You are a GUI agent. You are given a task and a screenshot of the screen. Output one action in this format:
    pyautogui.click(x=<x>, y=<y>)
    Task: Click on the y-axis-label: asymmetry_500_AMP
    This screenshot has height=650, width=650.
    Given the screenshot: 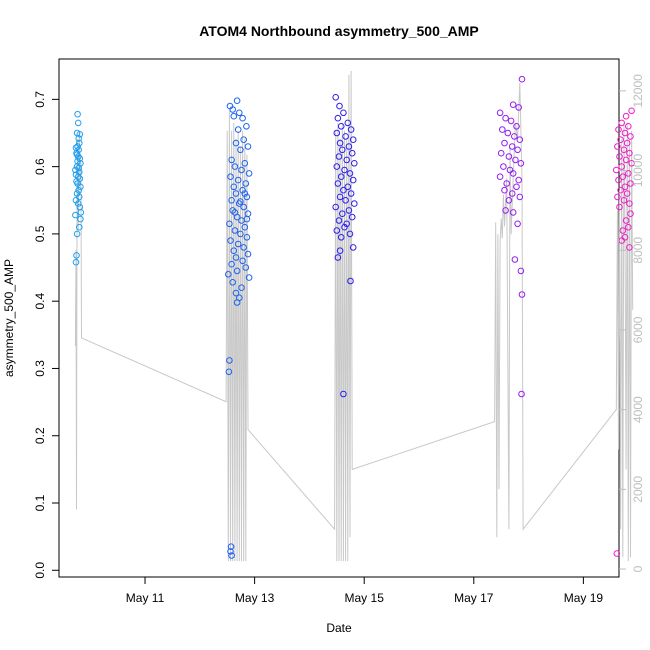 What is the action you would take?
    pyautogui.click(x=9, y=318)
    